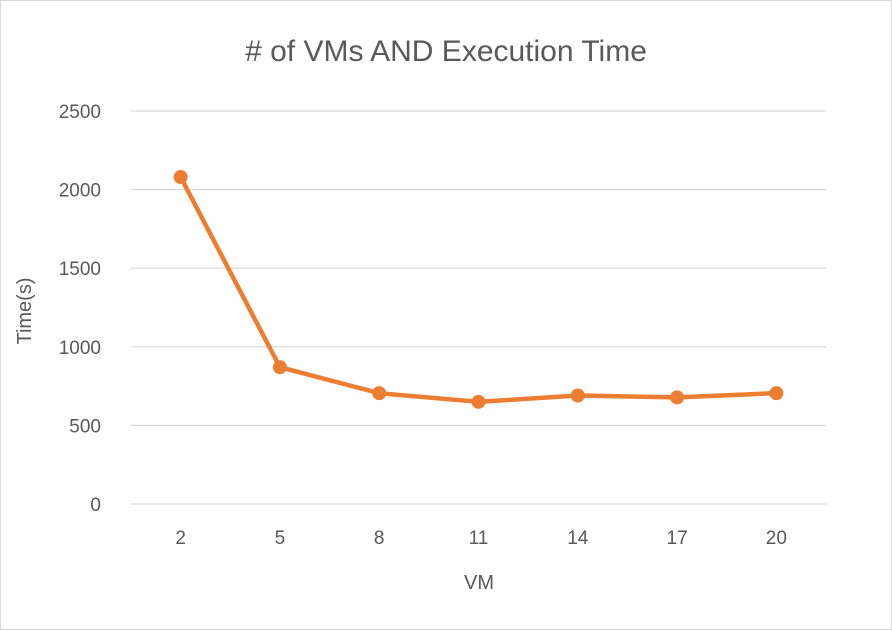 The height and width of the screenshot is (631, 892). Describe the element at coordinates (446, 51) in the screenshot. I see `chart-title: # of VMs AND Execution Time` at that location.